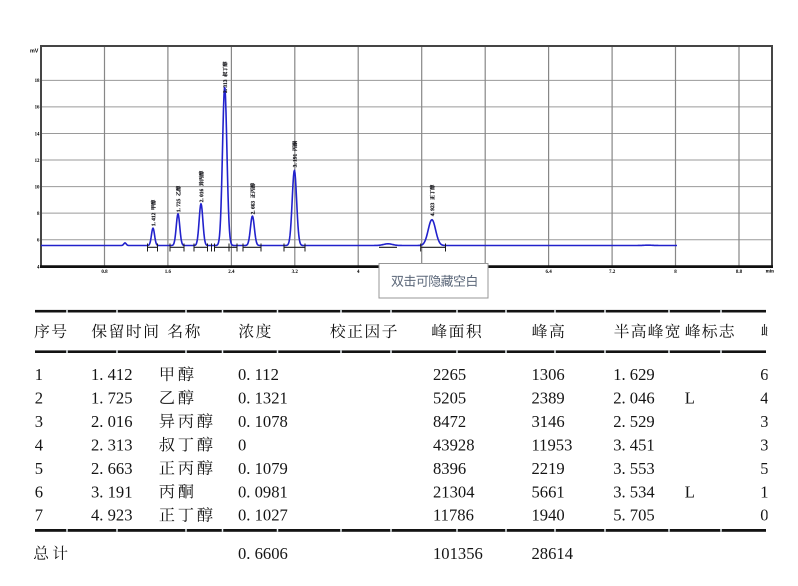 This screenshot has width=798, height=586. I want to click on svg-text: 43928, so click(453, 444).